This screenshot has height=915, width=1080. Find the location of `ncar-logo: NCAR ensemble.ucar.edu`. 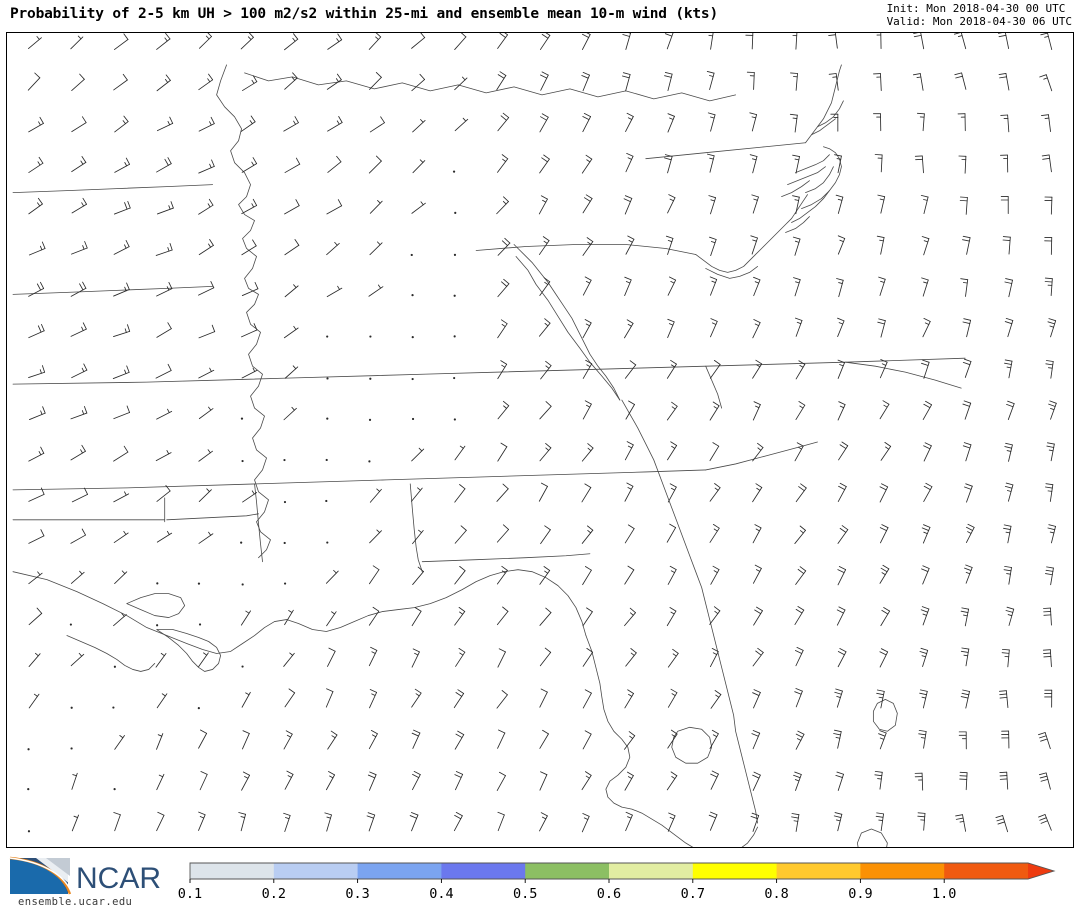

ncar-logo: NCAR ensemble.ucar.edu is located at coordinates (88, 883).